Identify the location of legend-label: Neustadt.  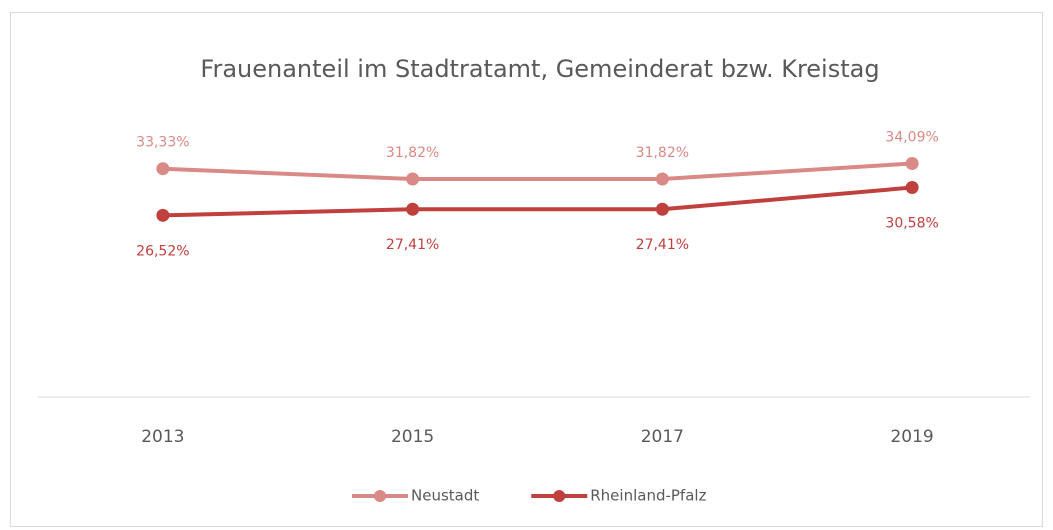
(445, 496).